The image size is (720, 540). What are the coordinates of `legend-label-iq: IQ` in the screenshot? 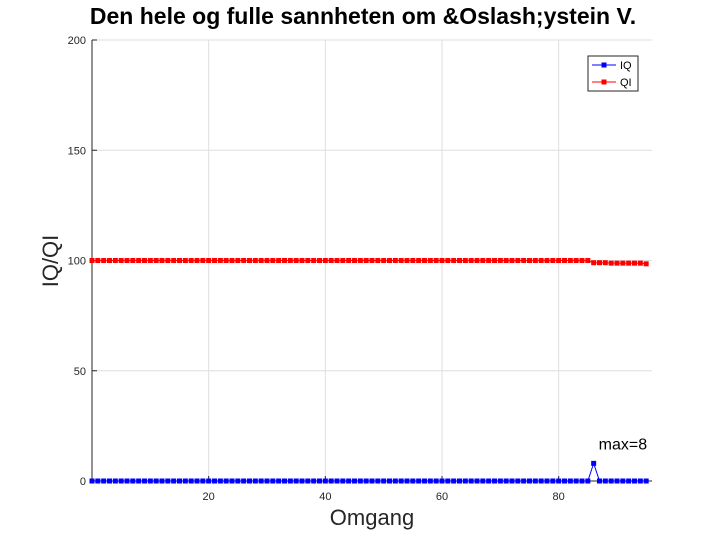 It's located at (626, 66).